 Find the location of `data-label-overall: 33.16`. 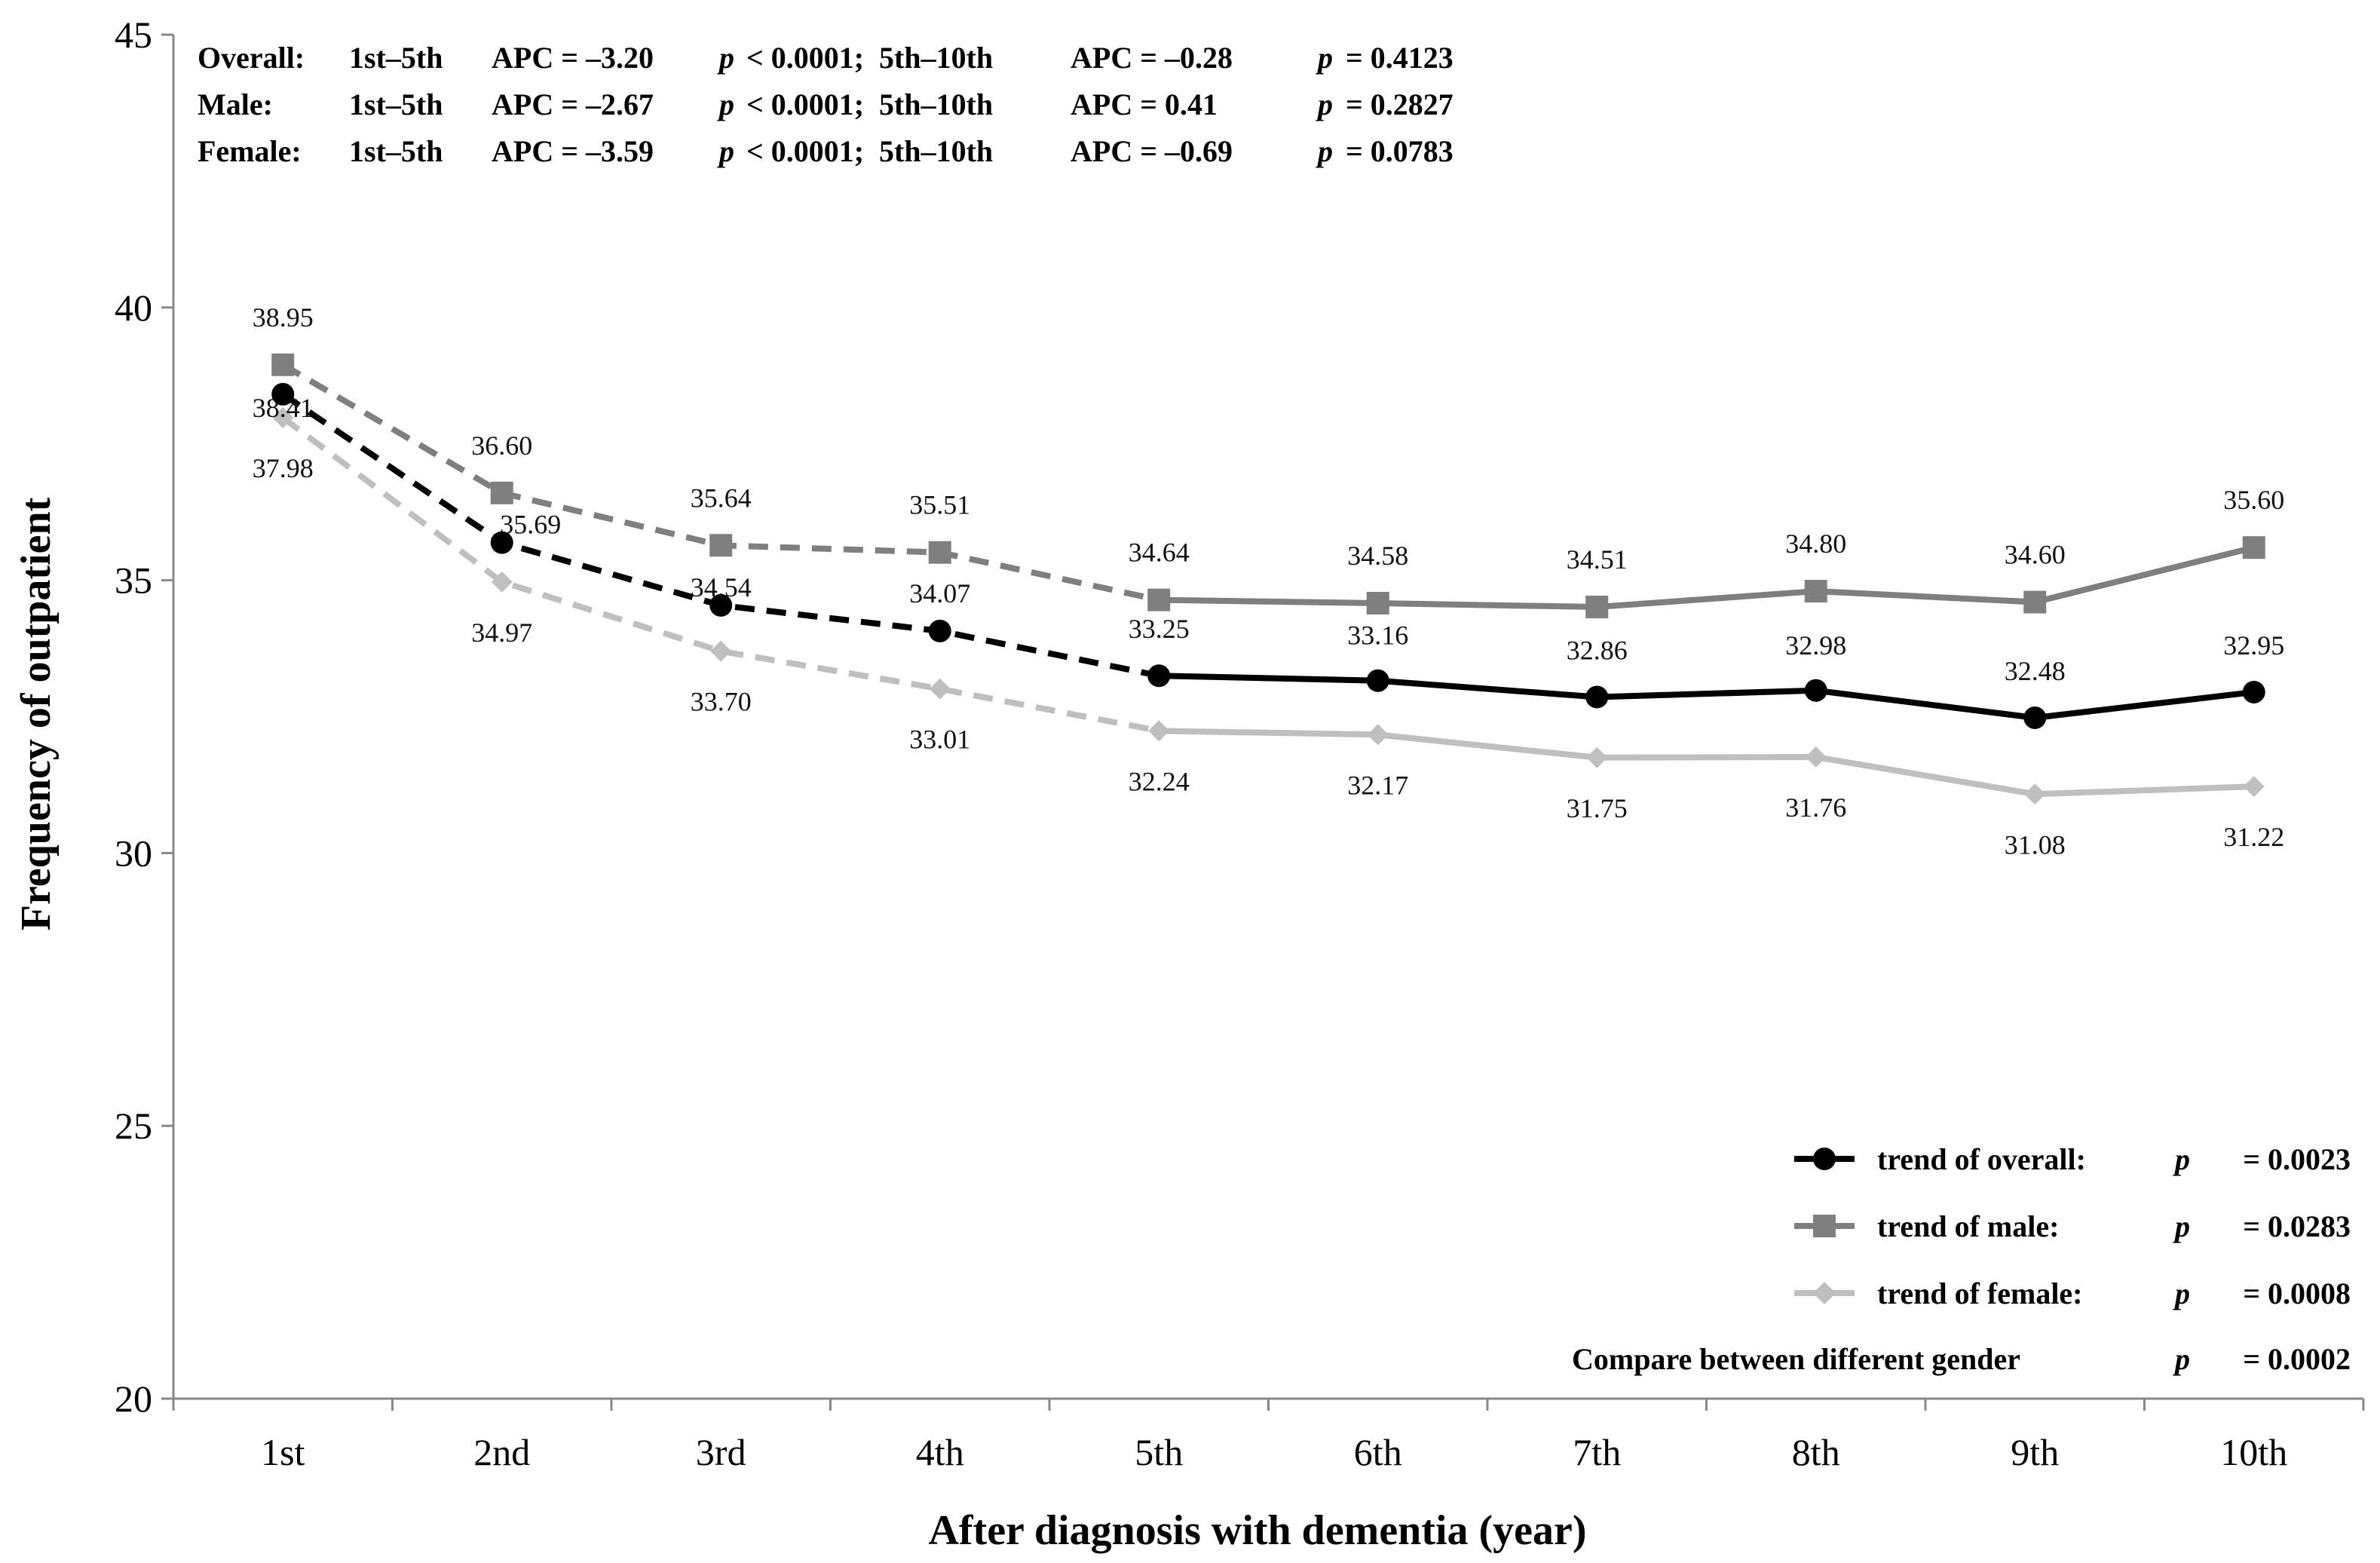

data-label-overall: 33.16 is located at coordinates (1377, 636).